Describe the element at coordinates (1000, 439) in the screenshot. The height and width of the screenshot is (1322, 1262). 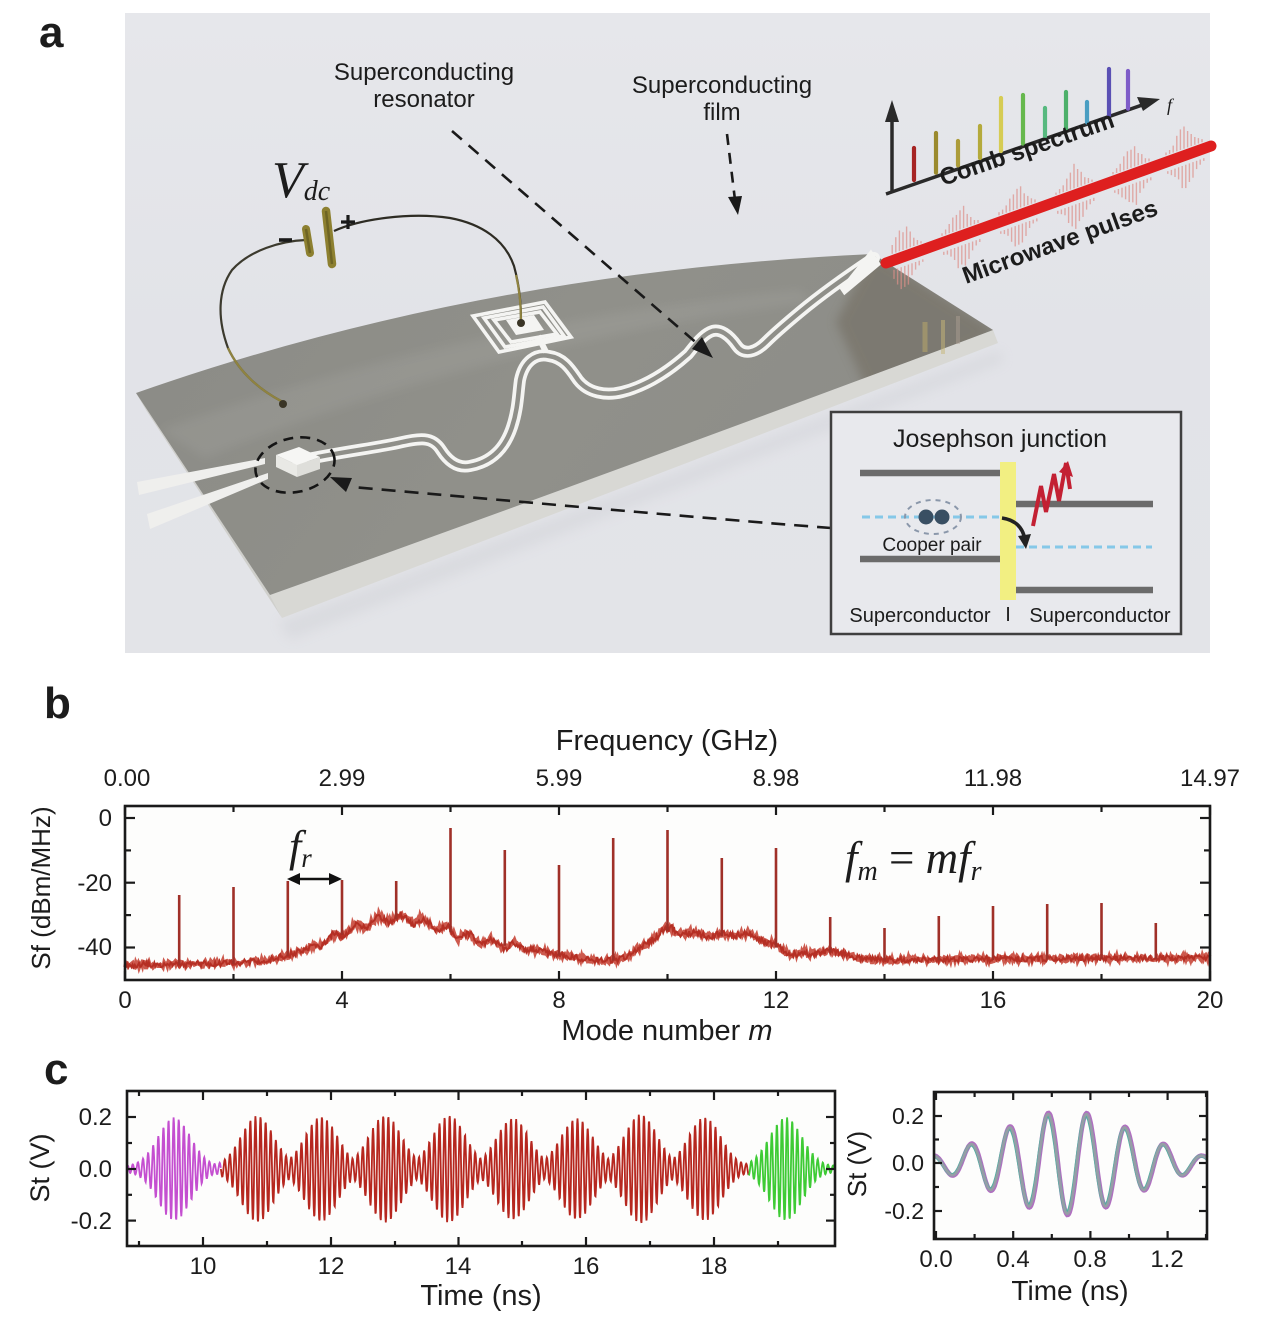
I see `svg-text: Josephson junction` at that location.